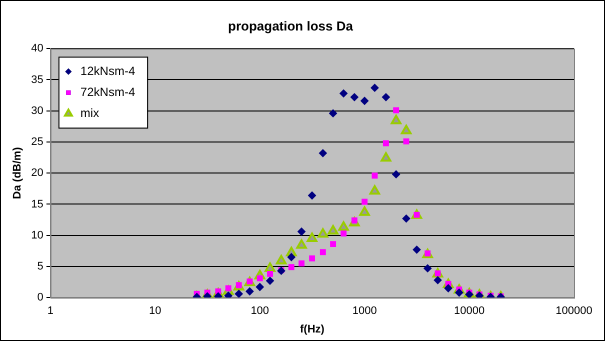  I want to click on x-tick-label: 10, so click(155, 311).